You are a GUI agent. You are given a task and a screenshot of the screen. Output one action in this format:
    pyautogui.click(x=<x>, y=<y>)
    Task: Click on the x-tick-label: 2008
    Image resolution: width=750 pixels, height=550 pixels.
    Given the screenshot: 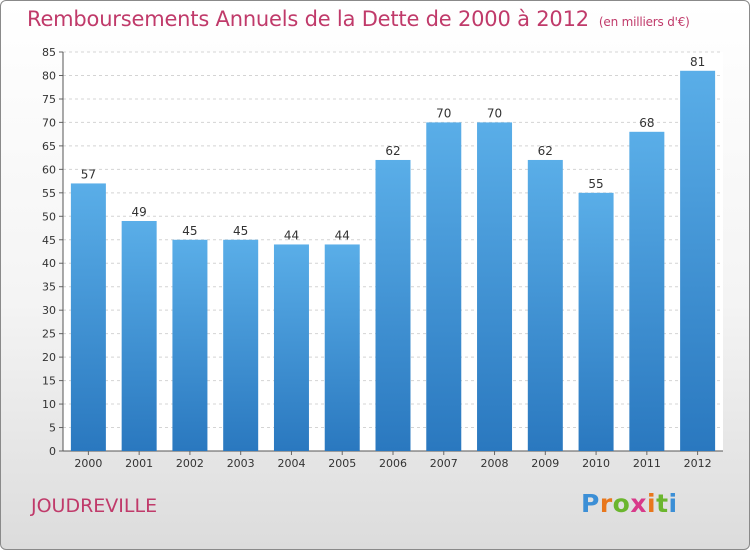 What is the action you would take?
    pyautogui.click(x=495, y=463)
    